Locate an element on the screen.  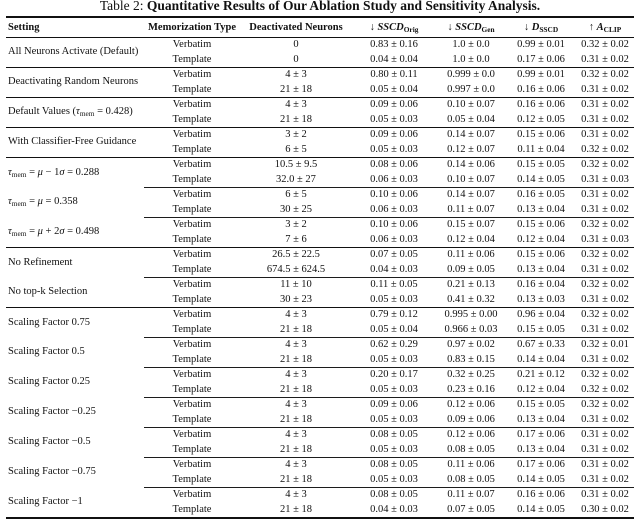
sscd-gen-value: 1.0 ± 0.0 is located at coordinates (471, 44).